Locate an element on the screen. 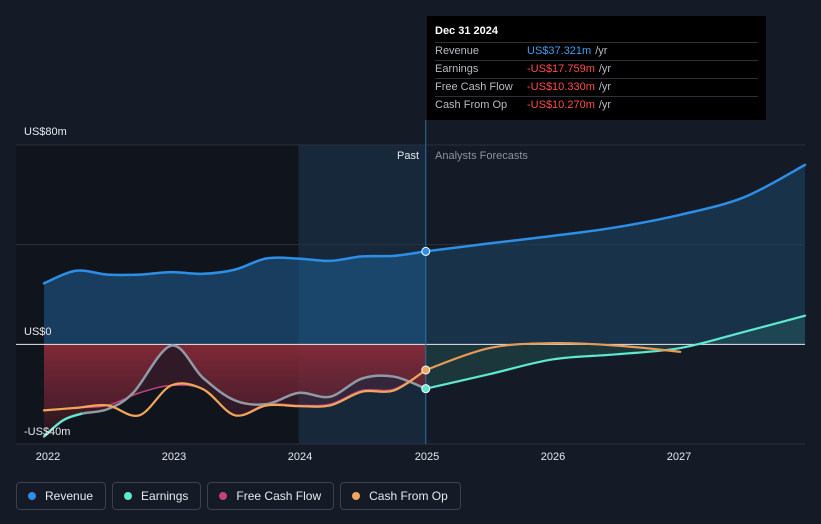  revenue-marker is located at coordinates (426, 251).